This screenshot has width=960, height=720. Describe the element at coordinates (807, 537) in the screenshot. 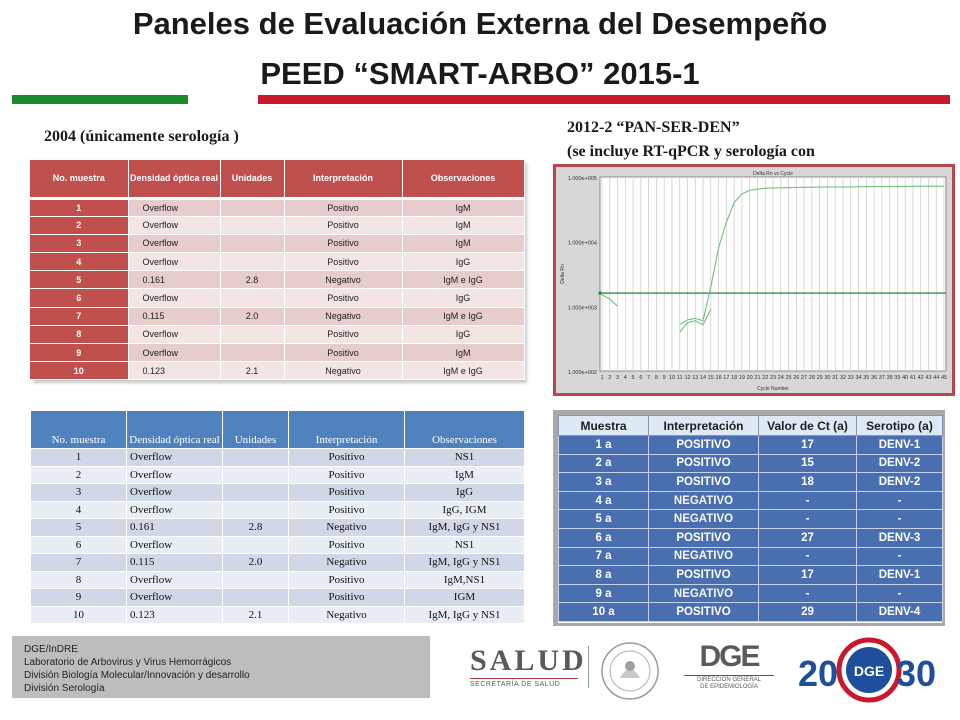

I see `table-cell: 27` at that location.